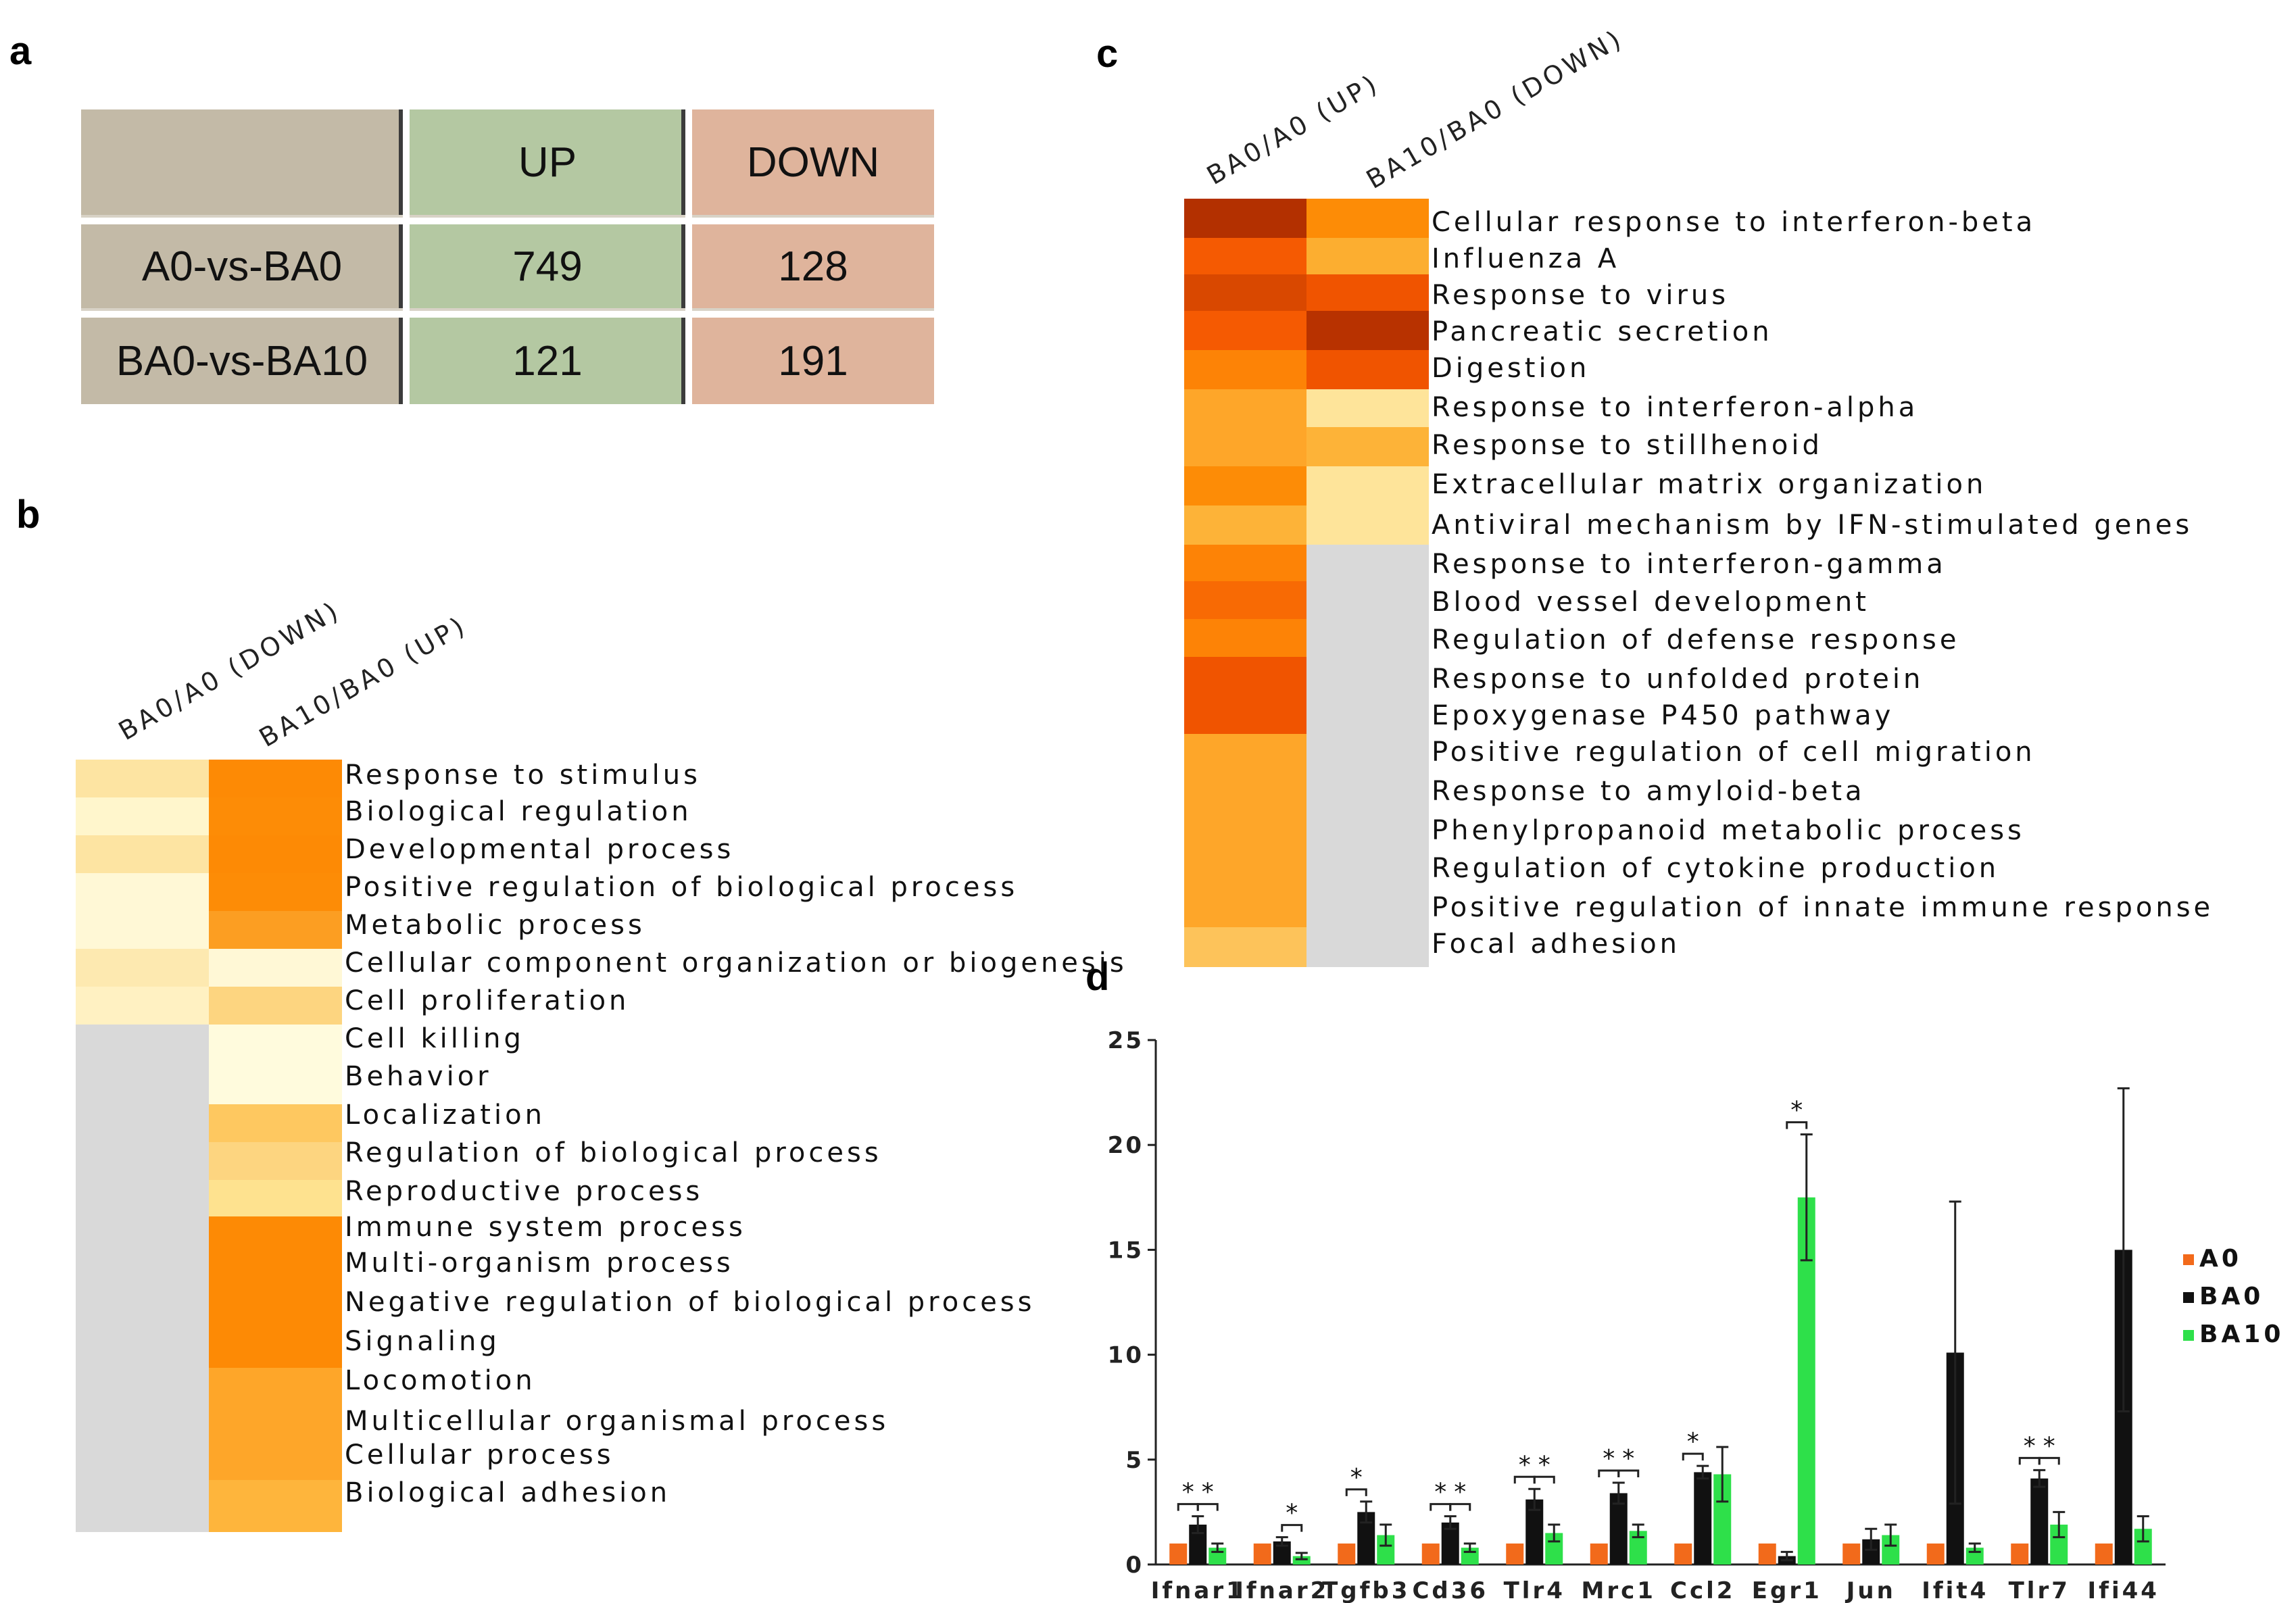 This screenshot has height=1603, width=2296. What do you see at coordinates (1097, 977) in the screenshot?
I see `panel-letter-d: d` at bounding box center [1097, 977].